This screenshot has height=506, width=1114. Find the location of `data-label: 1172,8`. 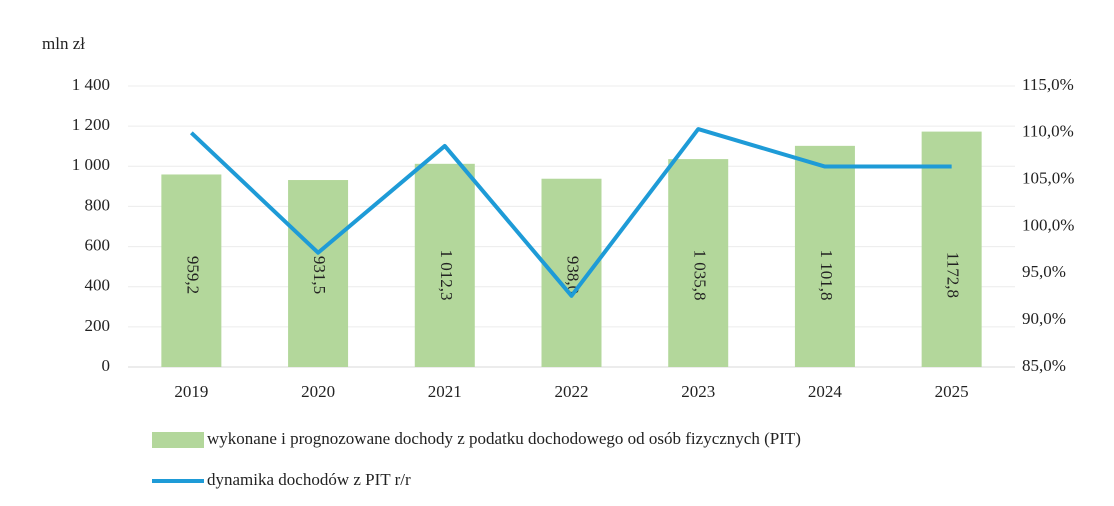

data-label: 1172,8 is located at coordinates (953, 275).